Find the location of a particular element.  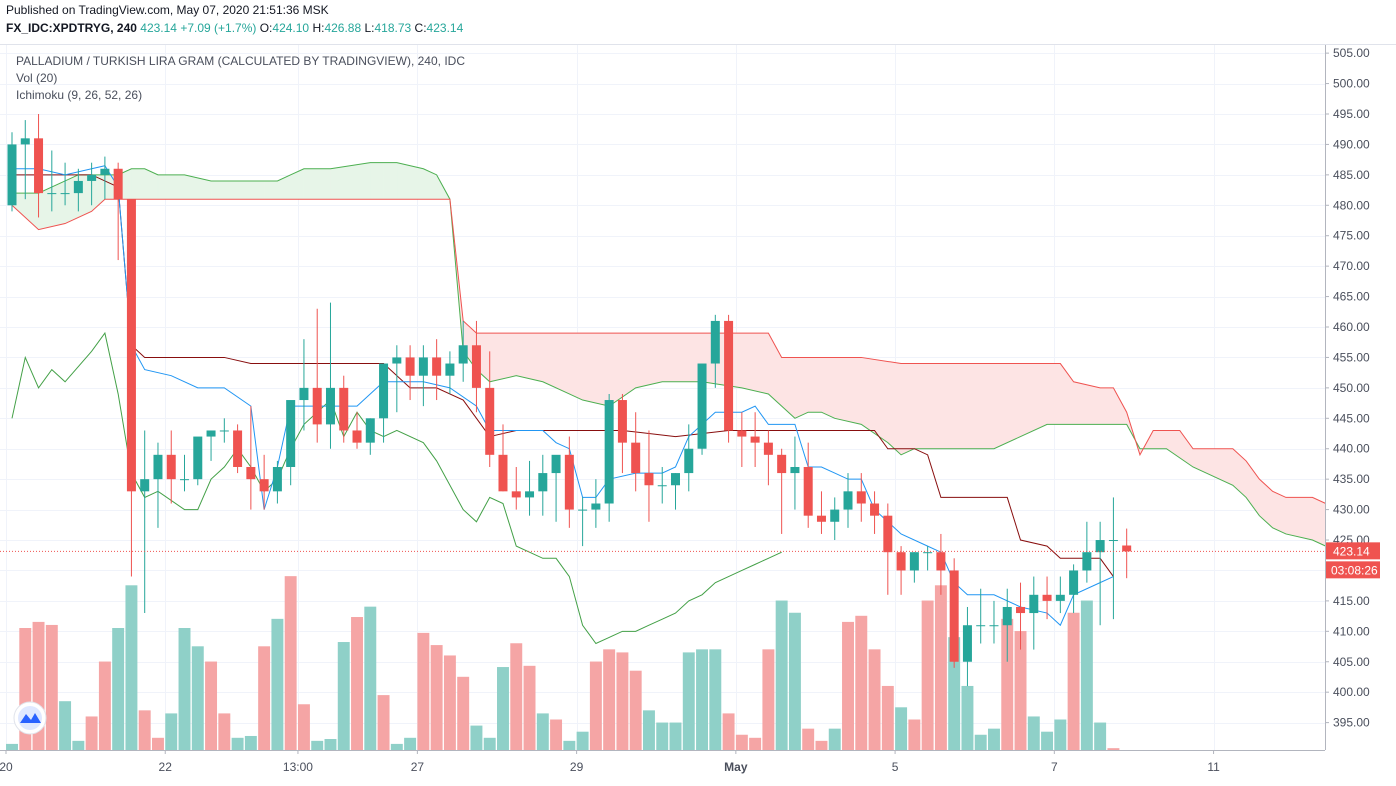

open-value: 424.10 is located at coordinates (291, 28).